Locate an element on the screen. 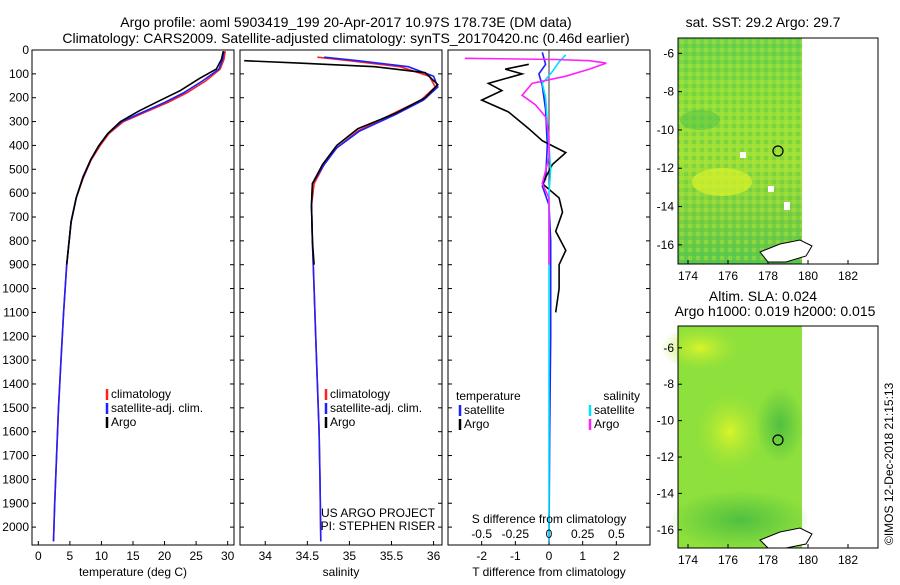  depth-tick-label: 1200 is located at coordinates (15, 336).